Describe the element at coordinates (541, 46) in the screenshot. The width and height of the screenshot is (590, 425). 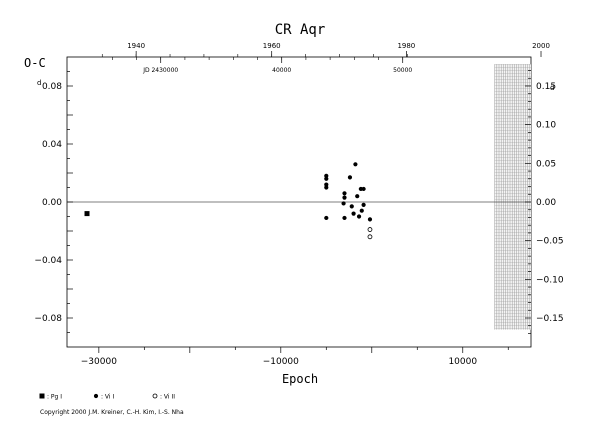
I see `top-year-label: 2000` at that location.